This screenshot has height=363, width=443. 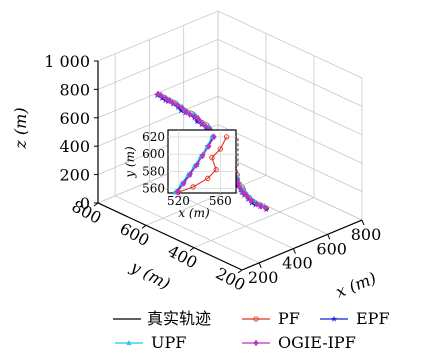 What do you see at coordinates (263, 277) in the screenshot?
I see `x-tick-label-0: 200` at bounding box center [263, 277].